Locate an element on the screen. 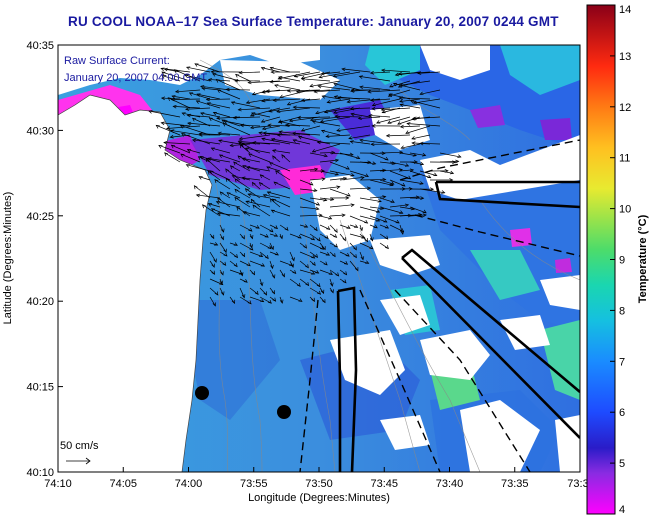 Image resolution: width=651 pixels, height=519 pixels. colorbar-tick-label: 10 is located at coordinates (625, 210).